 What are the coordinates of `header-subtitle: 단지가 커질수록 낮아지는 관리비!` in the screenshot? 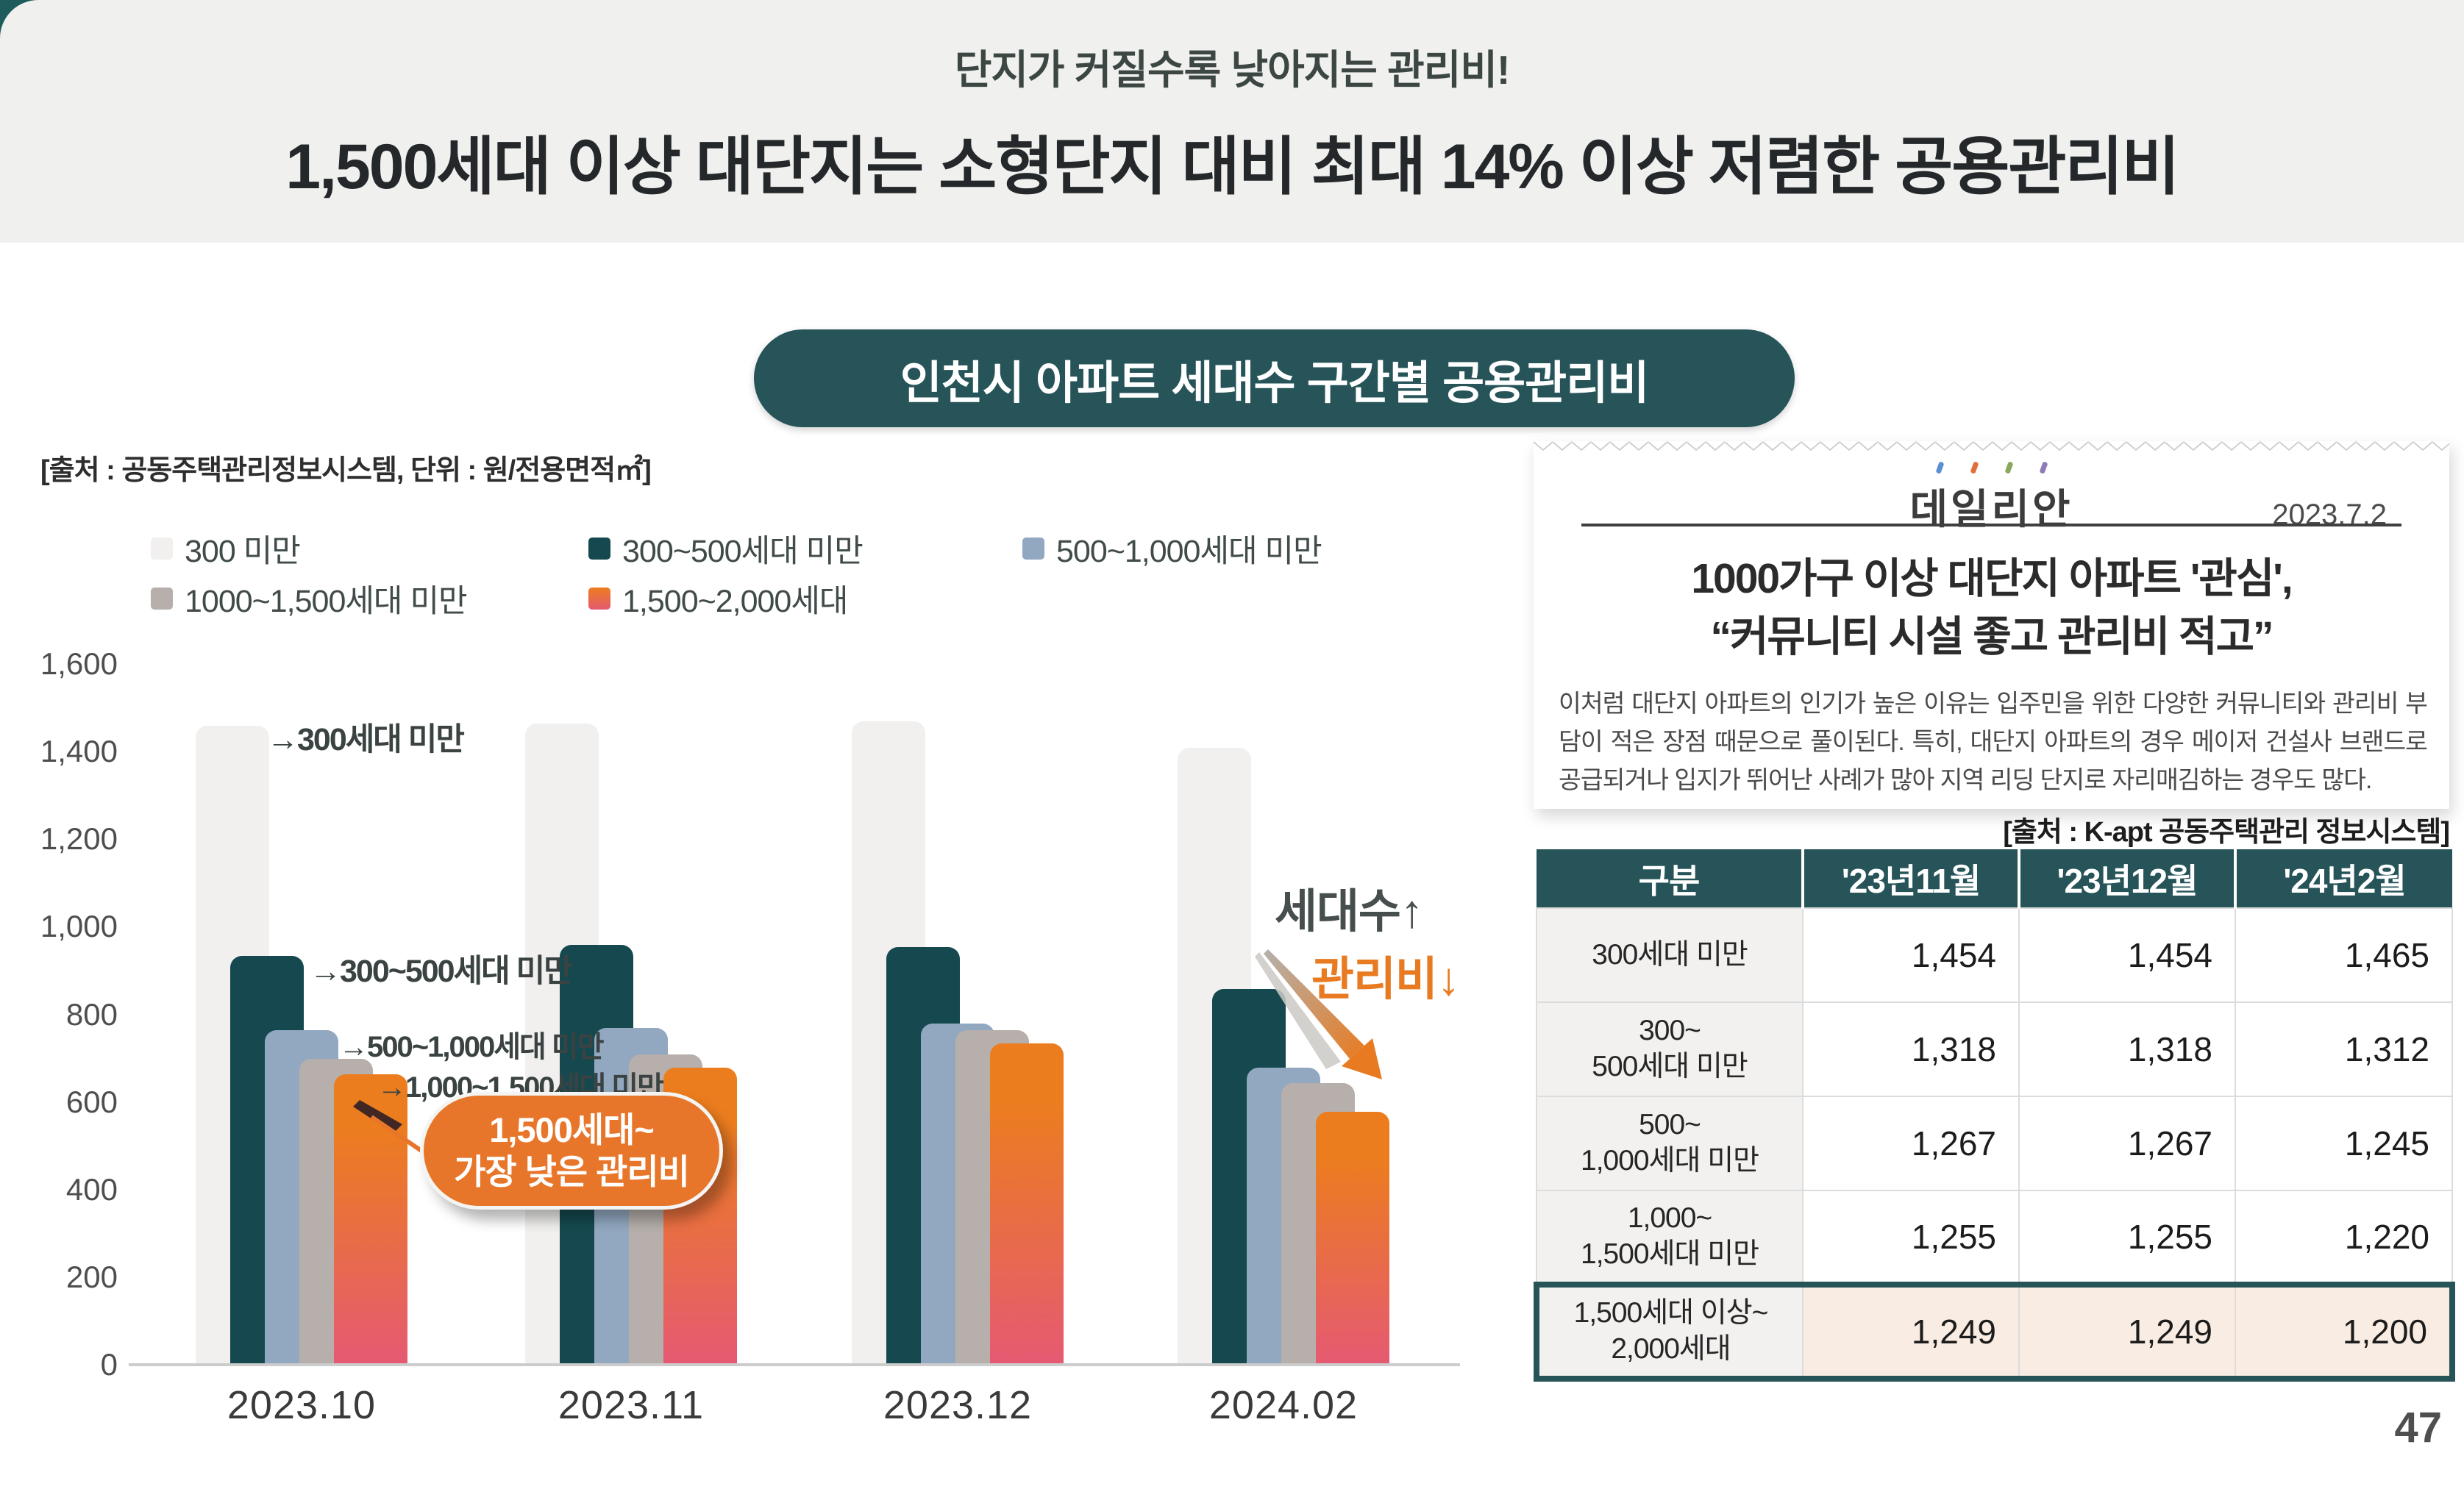 It's located at (1232, 70).